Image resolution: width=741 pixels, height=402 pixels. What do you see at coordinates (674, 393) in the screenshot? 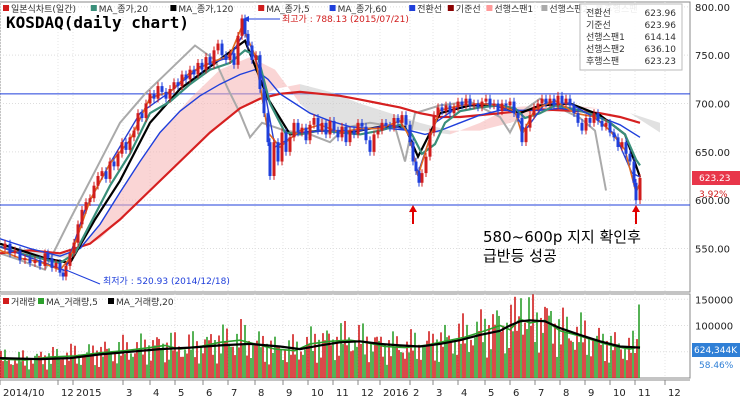
I see `x-tick-label: 12` at bounding box center [674, 393].